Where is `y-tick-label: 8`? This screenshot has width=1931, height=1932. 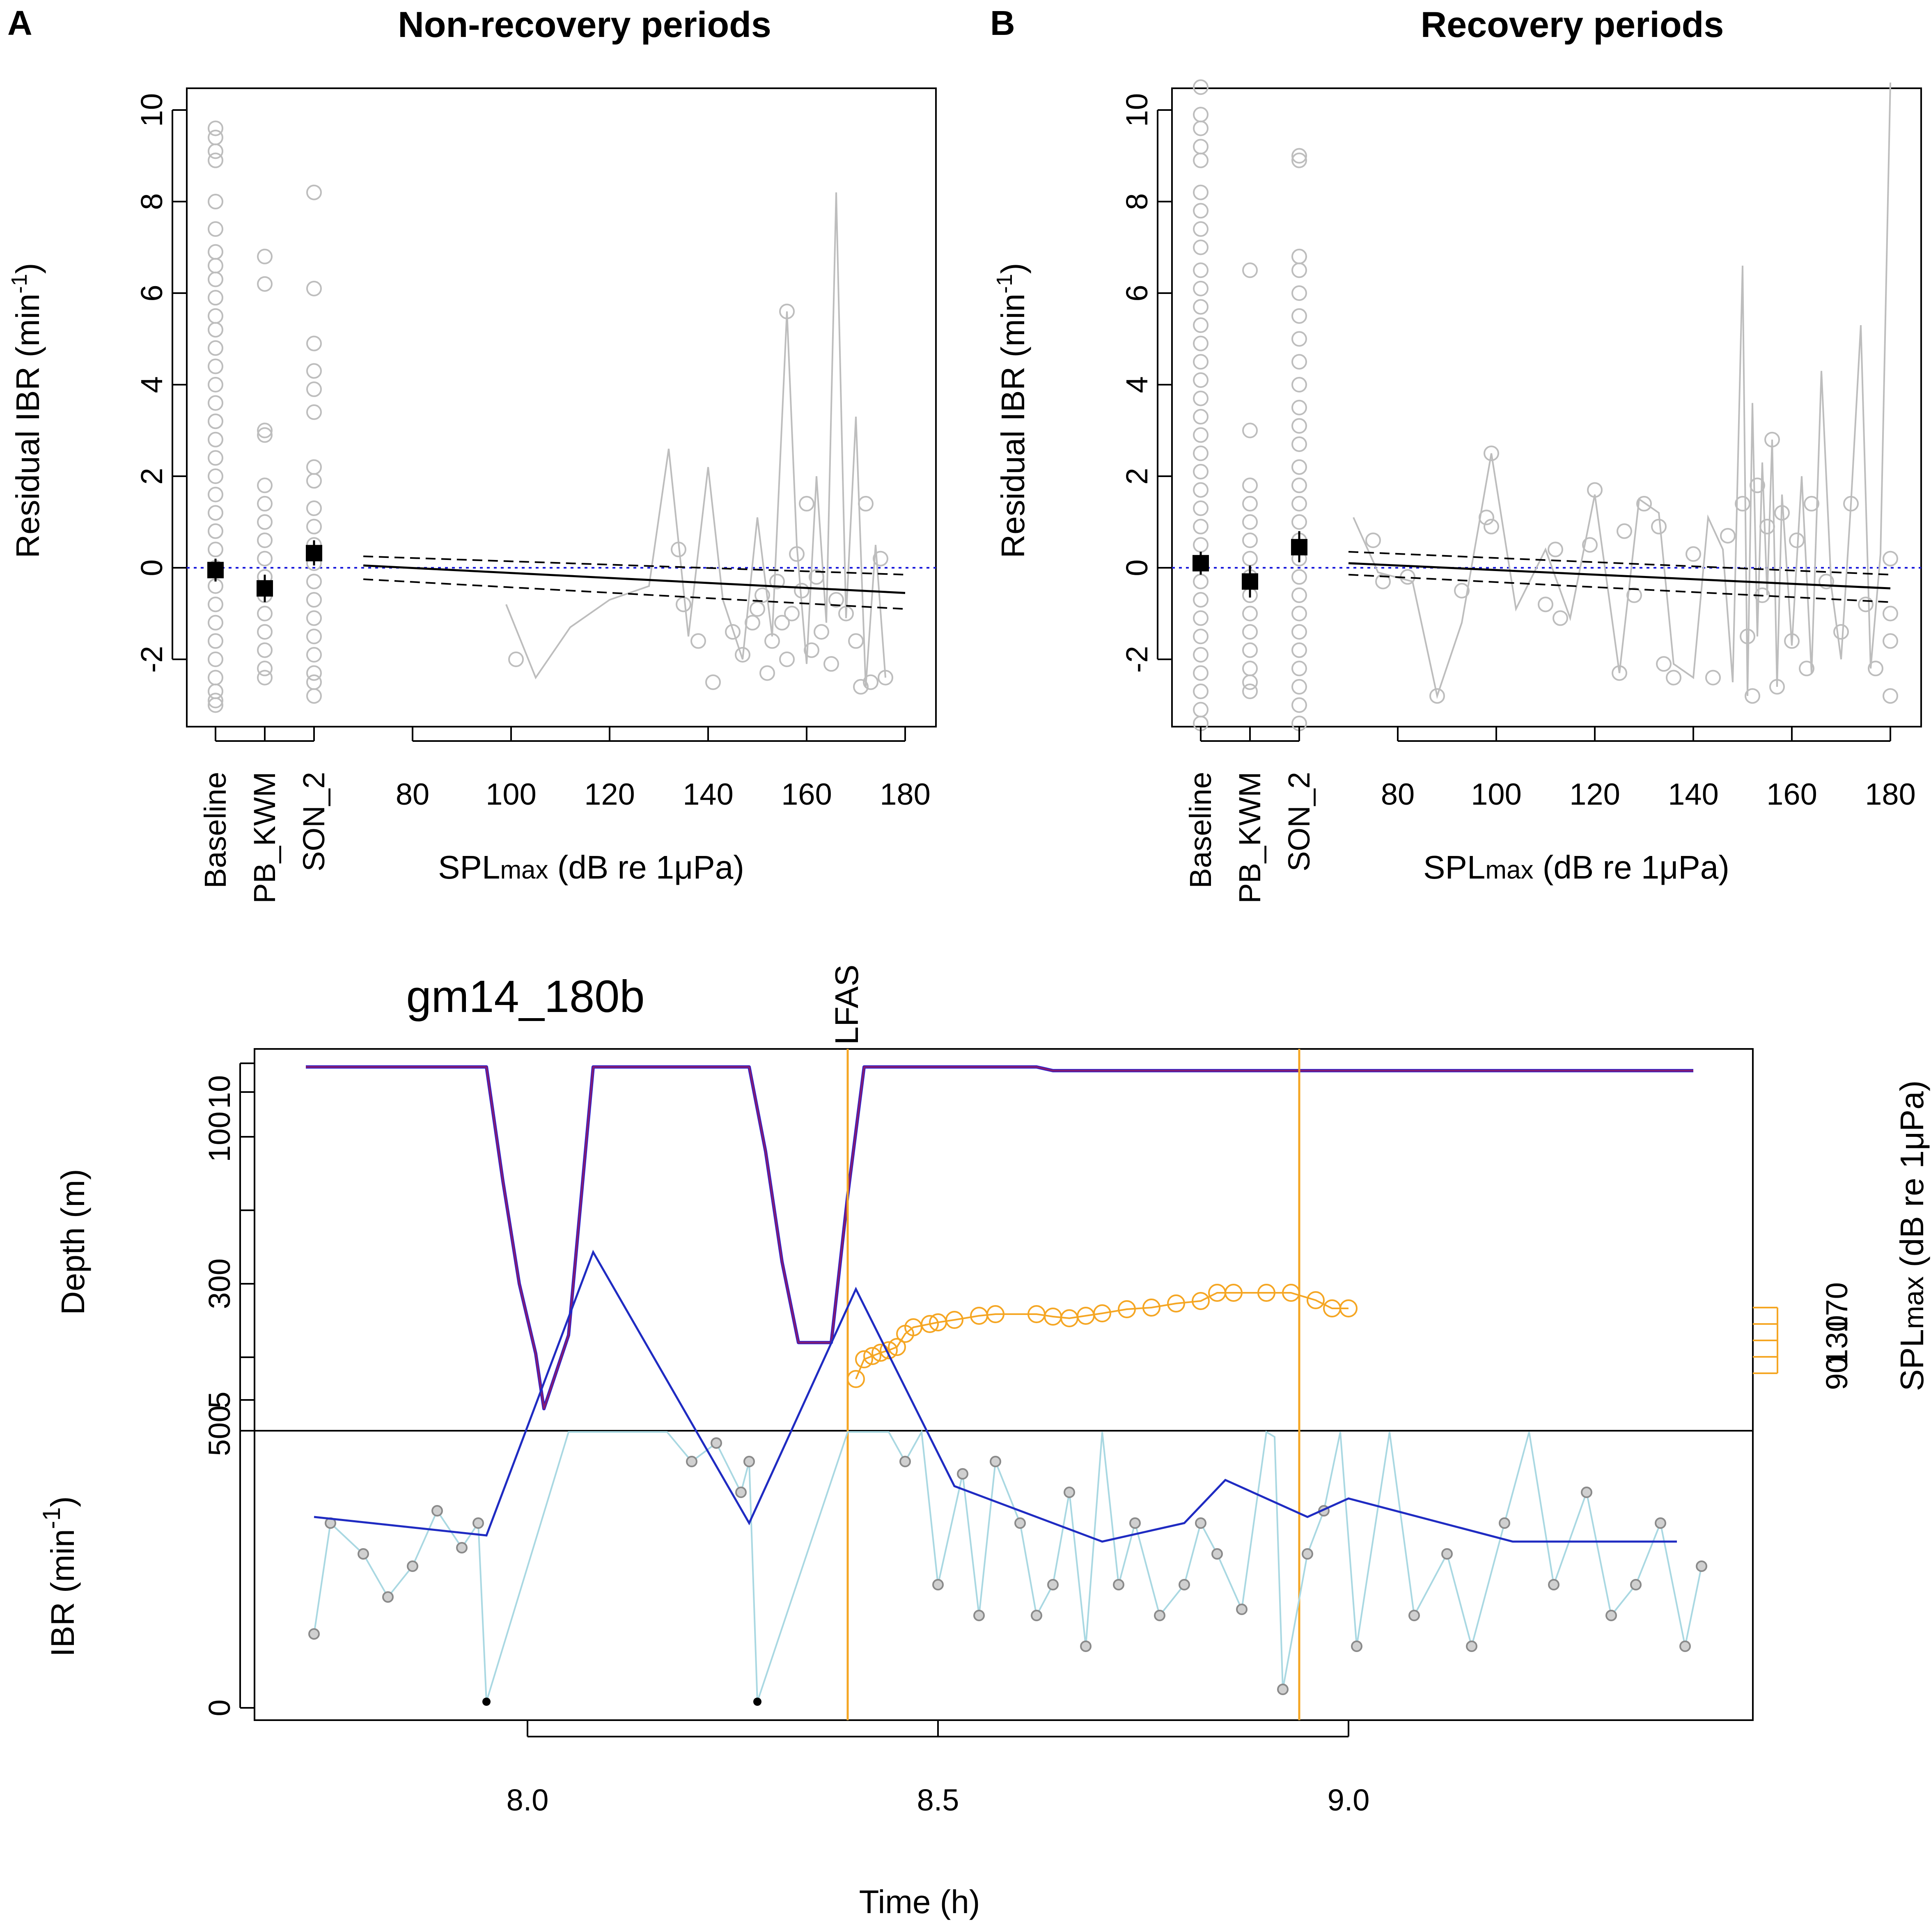
y-tick-label: 8 is located at coordinates (1137, 201).